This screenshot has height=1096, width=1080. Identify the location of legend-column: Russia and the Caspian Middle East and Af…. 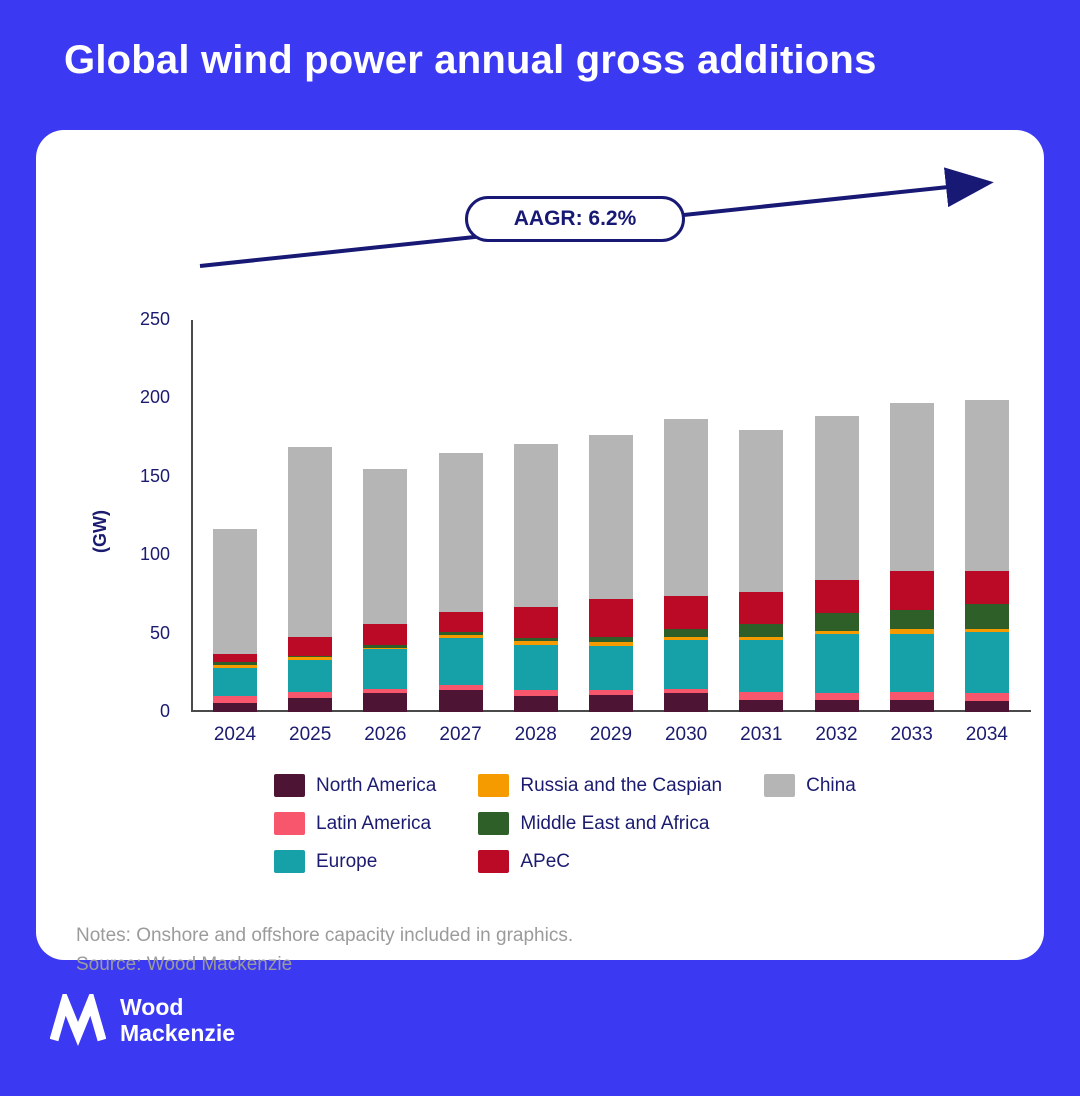
(600, 823).